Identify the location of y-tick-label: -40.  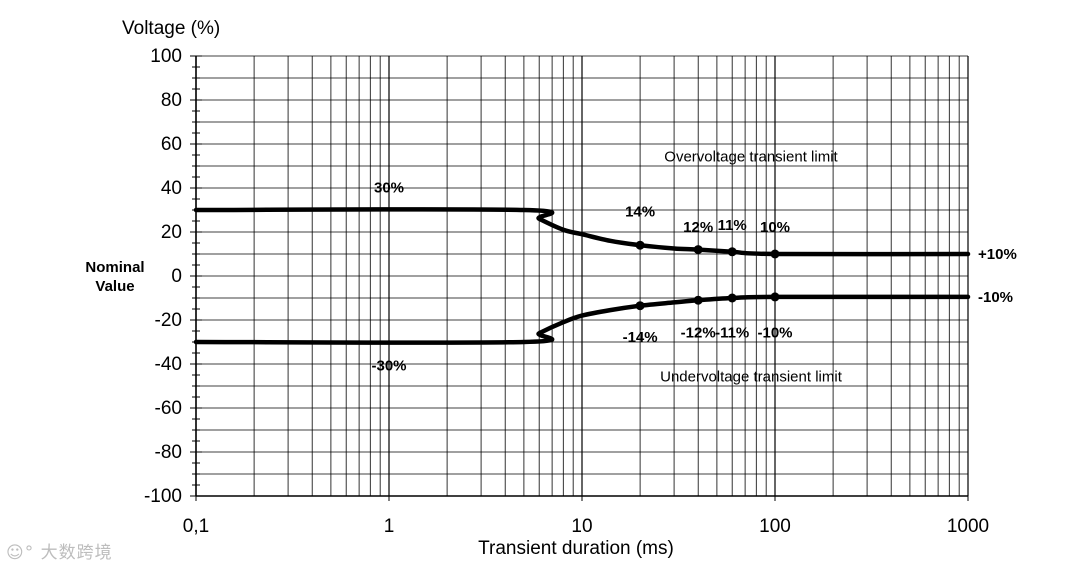
(168, 364).